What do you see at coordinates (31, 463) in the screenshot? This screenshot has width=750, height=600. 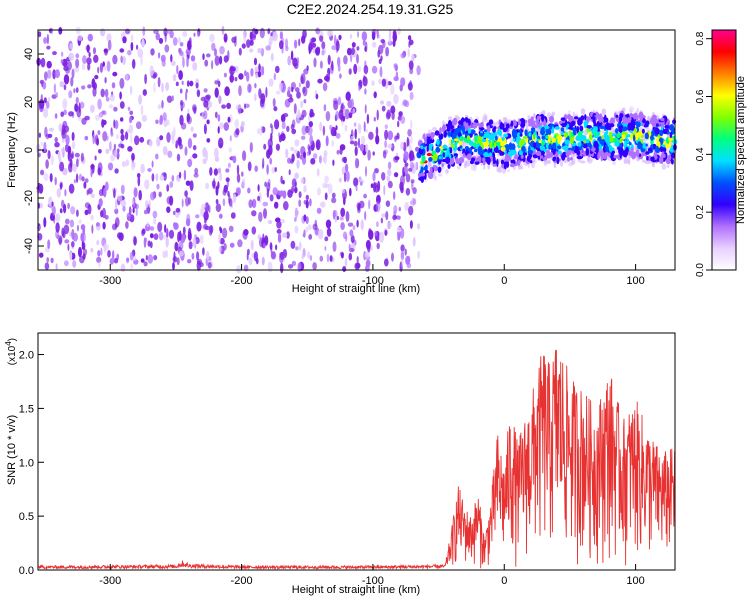 I see `snr-y-ticks: 0.0 0.5 1.0 1.5 2.0` at bounding box center [31, 463].